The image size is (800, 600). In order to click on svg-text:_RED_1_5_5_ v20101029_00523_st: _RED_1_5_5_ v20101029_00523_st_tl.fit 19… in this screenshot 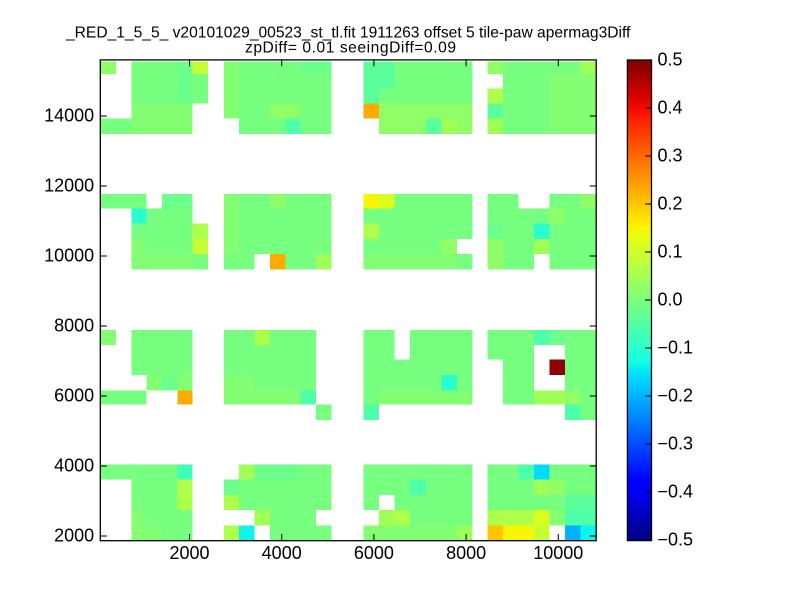, I will do `click(348, 33)`.